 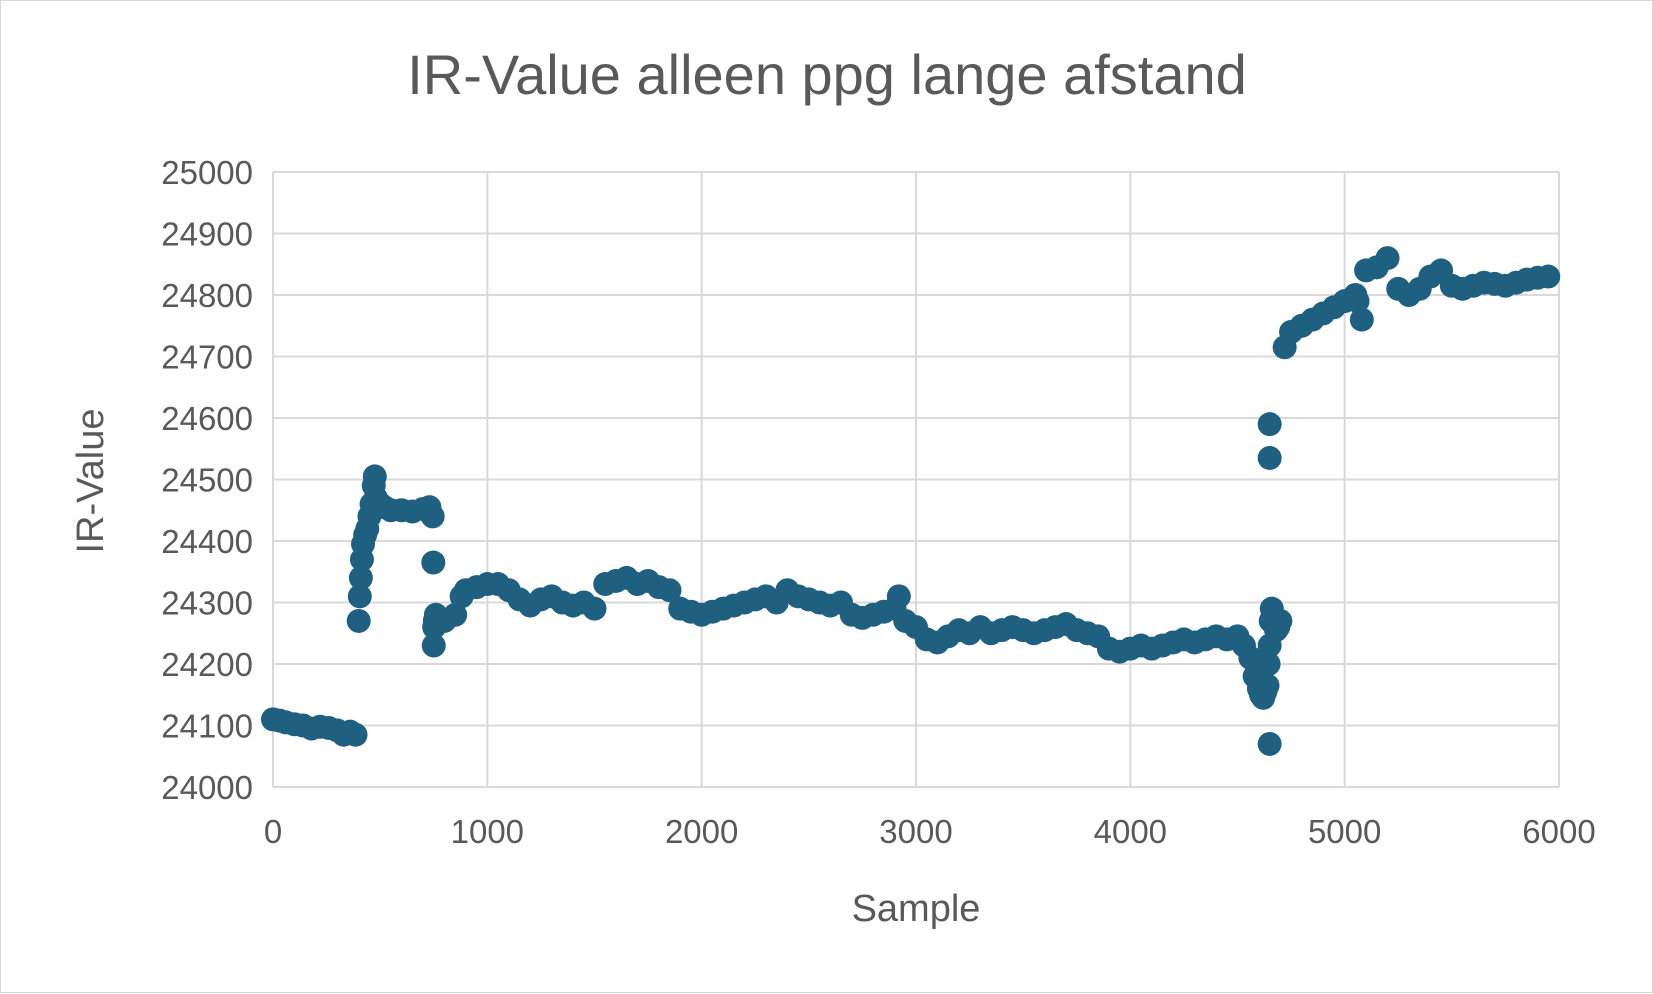 What do you see at coordinates (1130, 831) in the screenshot?
I see `x-tick-label: 4000` at bounding box center [1130, 831].